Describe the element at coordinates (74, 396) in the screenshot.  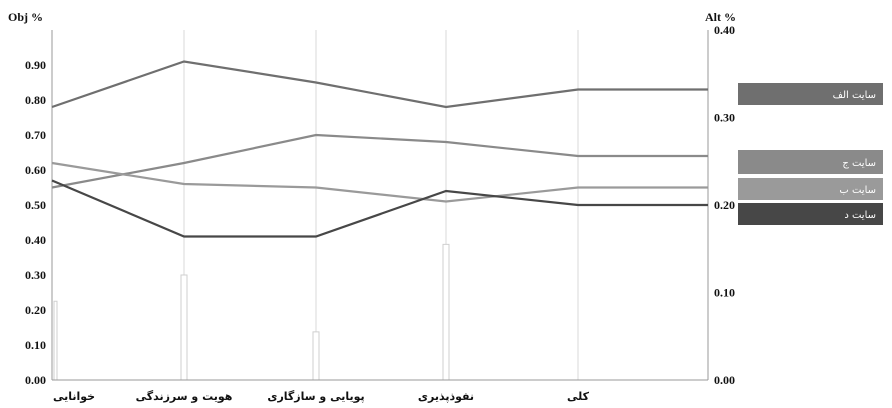
I see `category-label: خوانایی` at that location.